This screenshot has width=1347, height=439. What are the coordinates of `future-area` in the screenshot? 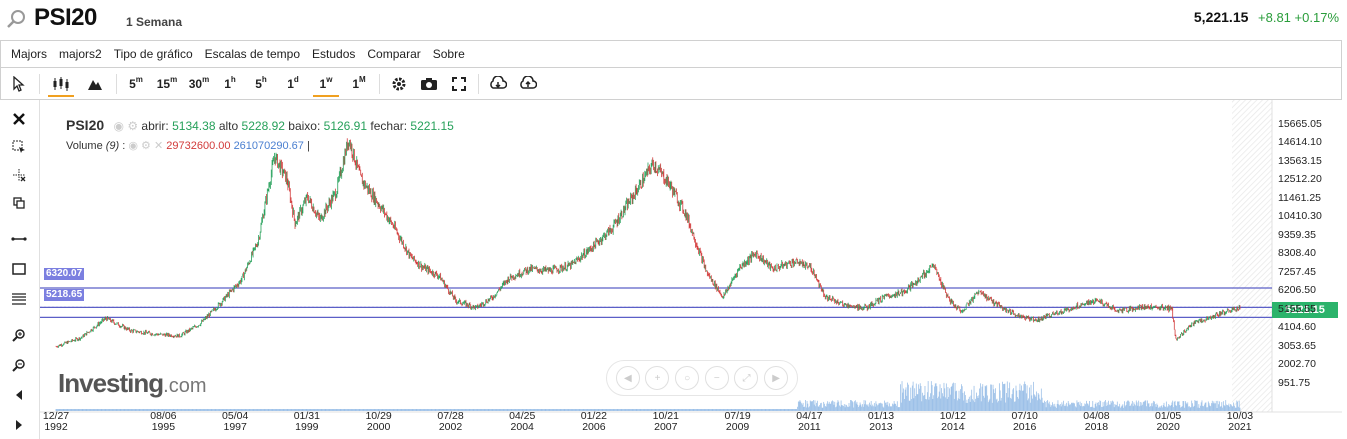 It's located at (1252, 256).